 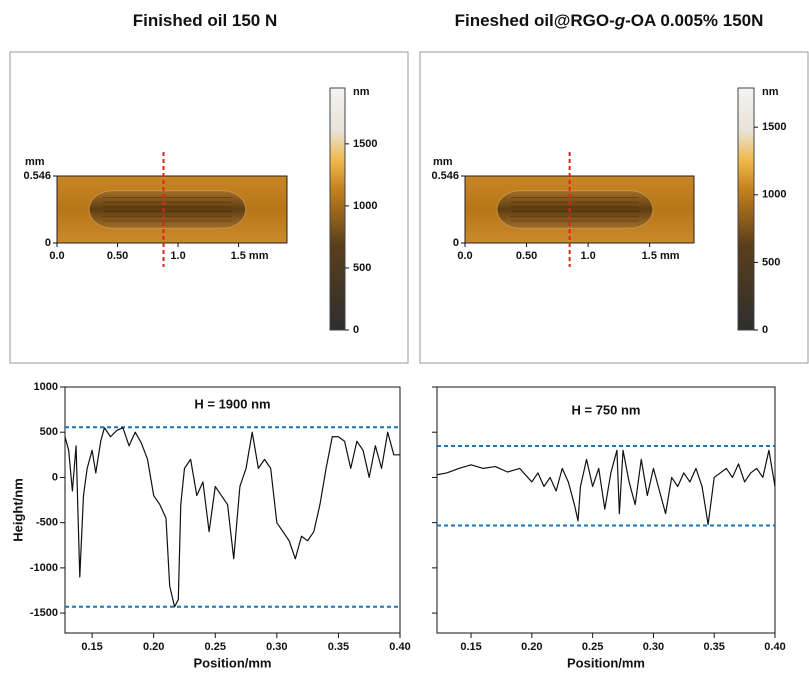 What do you see at coordinates (605, 409) in the screenshot?
I see `annotation: H = 750 nm` at bounding box center [605, 409].